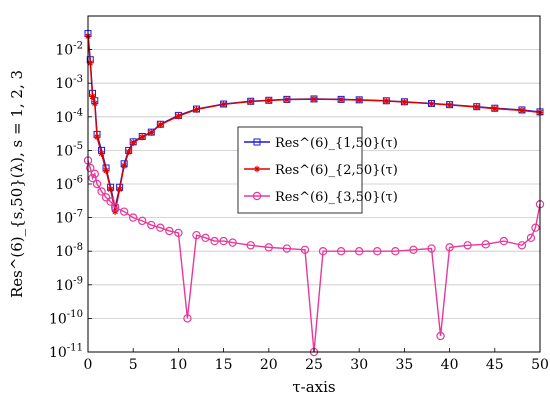 This screenshot has width=550, height=405. Describe the element at coordinates (540, 365) in the screenshot. I see `x-tick-label: 50` at that location.